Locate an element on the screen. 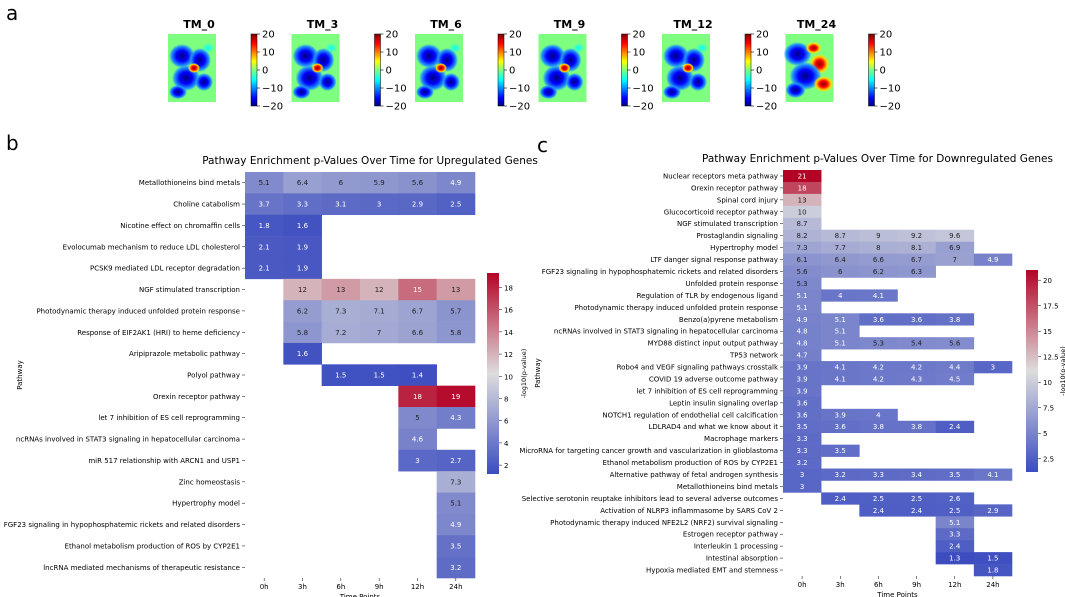 The height and width of the screenshot is (597, 1065). cell-value: 6.3 is located at coordinates (916, 272).